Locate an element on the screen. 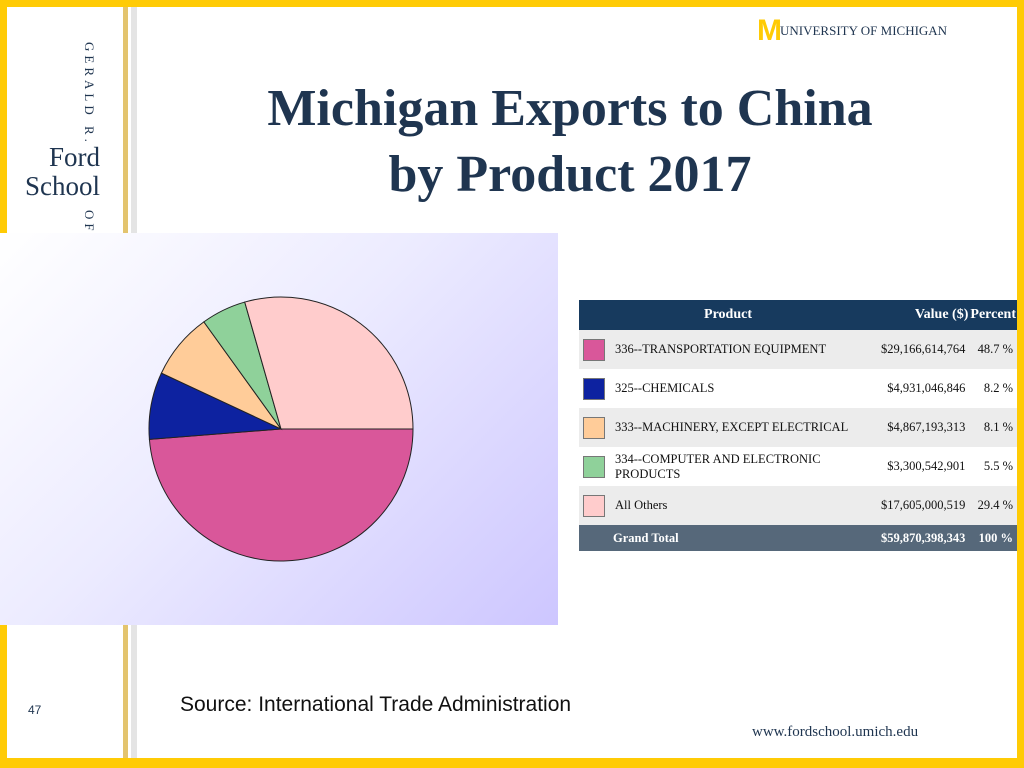 The image size is (1024, 768). export-value: $29,166,614,764 is located at coordinates (923, 349).